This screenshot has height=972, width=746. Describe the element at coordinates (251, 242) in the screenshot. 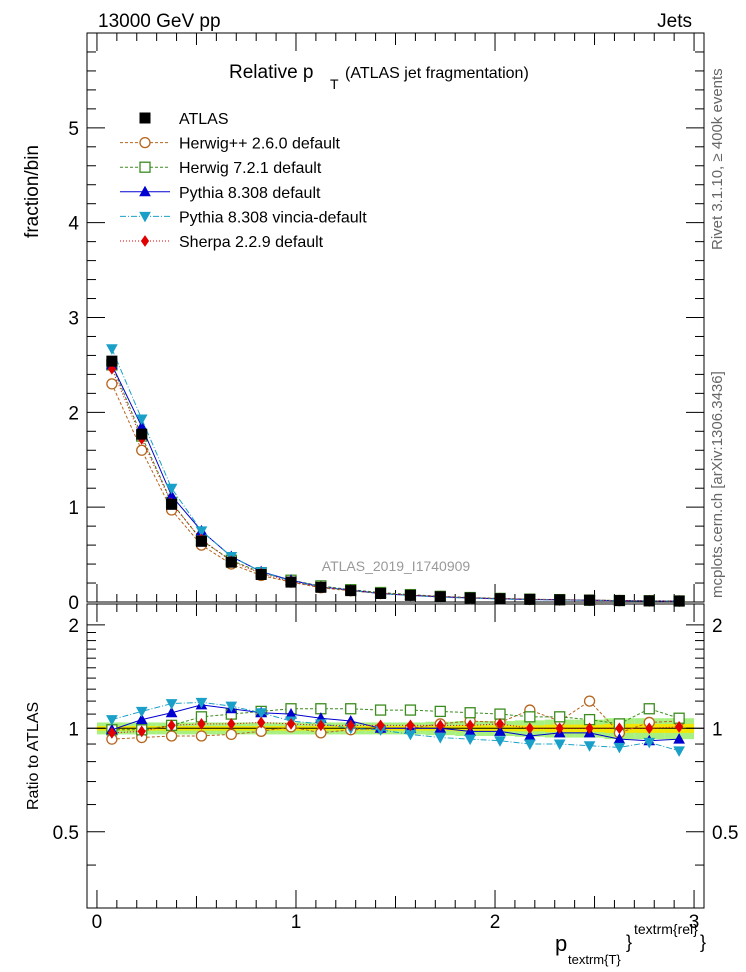

I see `legend-label: Sherpa 2.2.9 default` at that location.